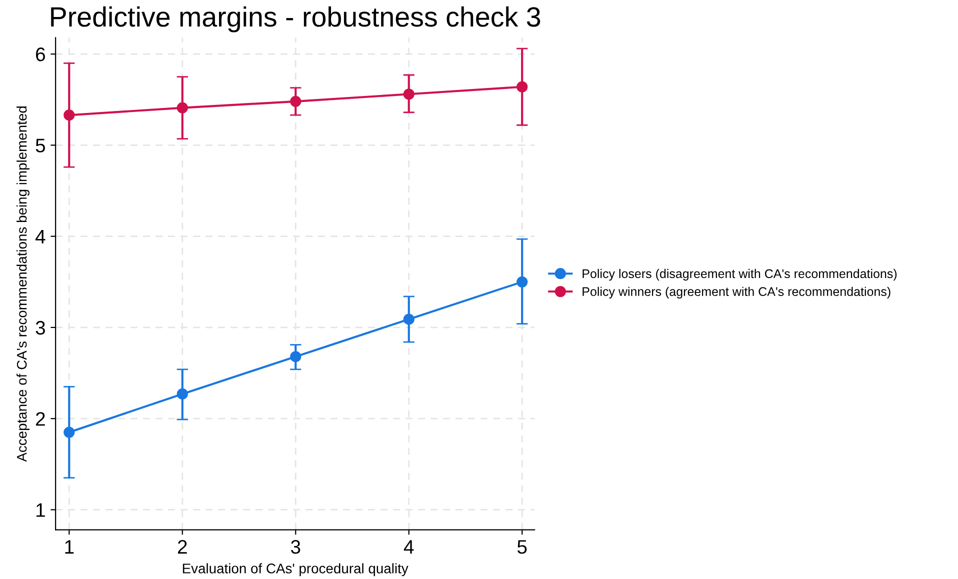  I want to click on x-tick-label: 2, so click(182, 547).